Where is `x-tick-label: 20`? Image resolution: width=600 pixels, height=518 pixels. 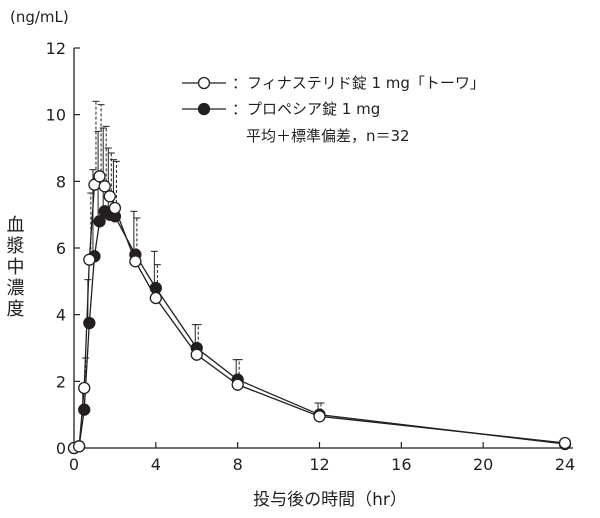 x-tick-label: 20 is located at coordinates (483, 464).